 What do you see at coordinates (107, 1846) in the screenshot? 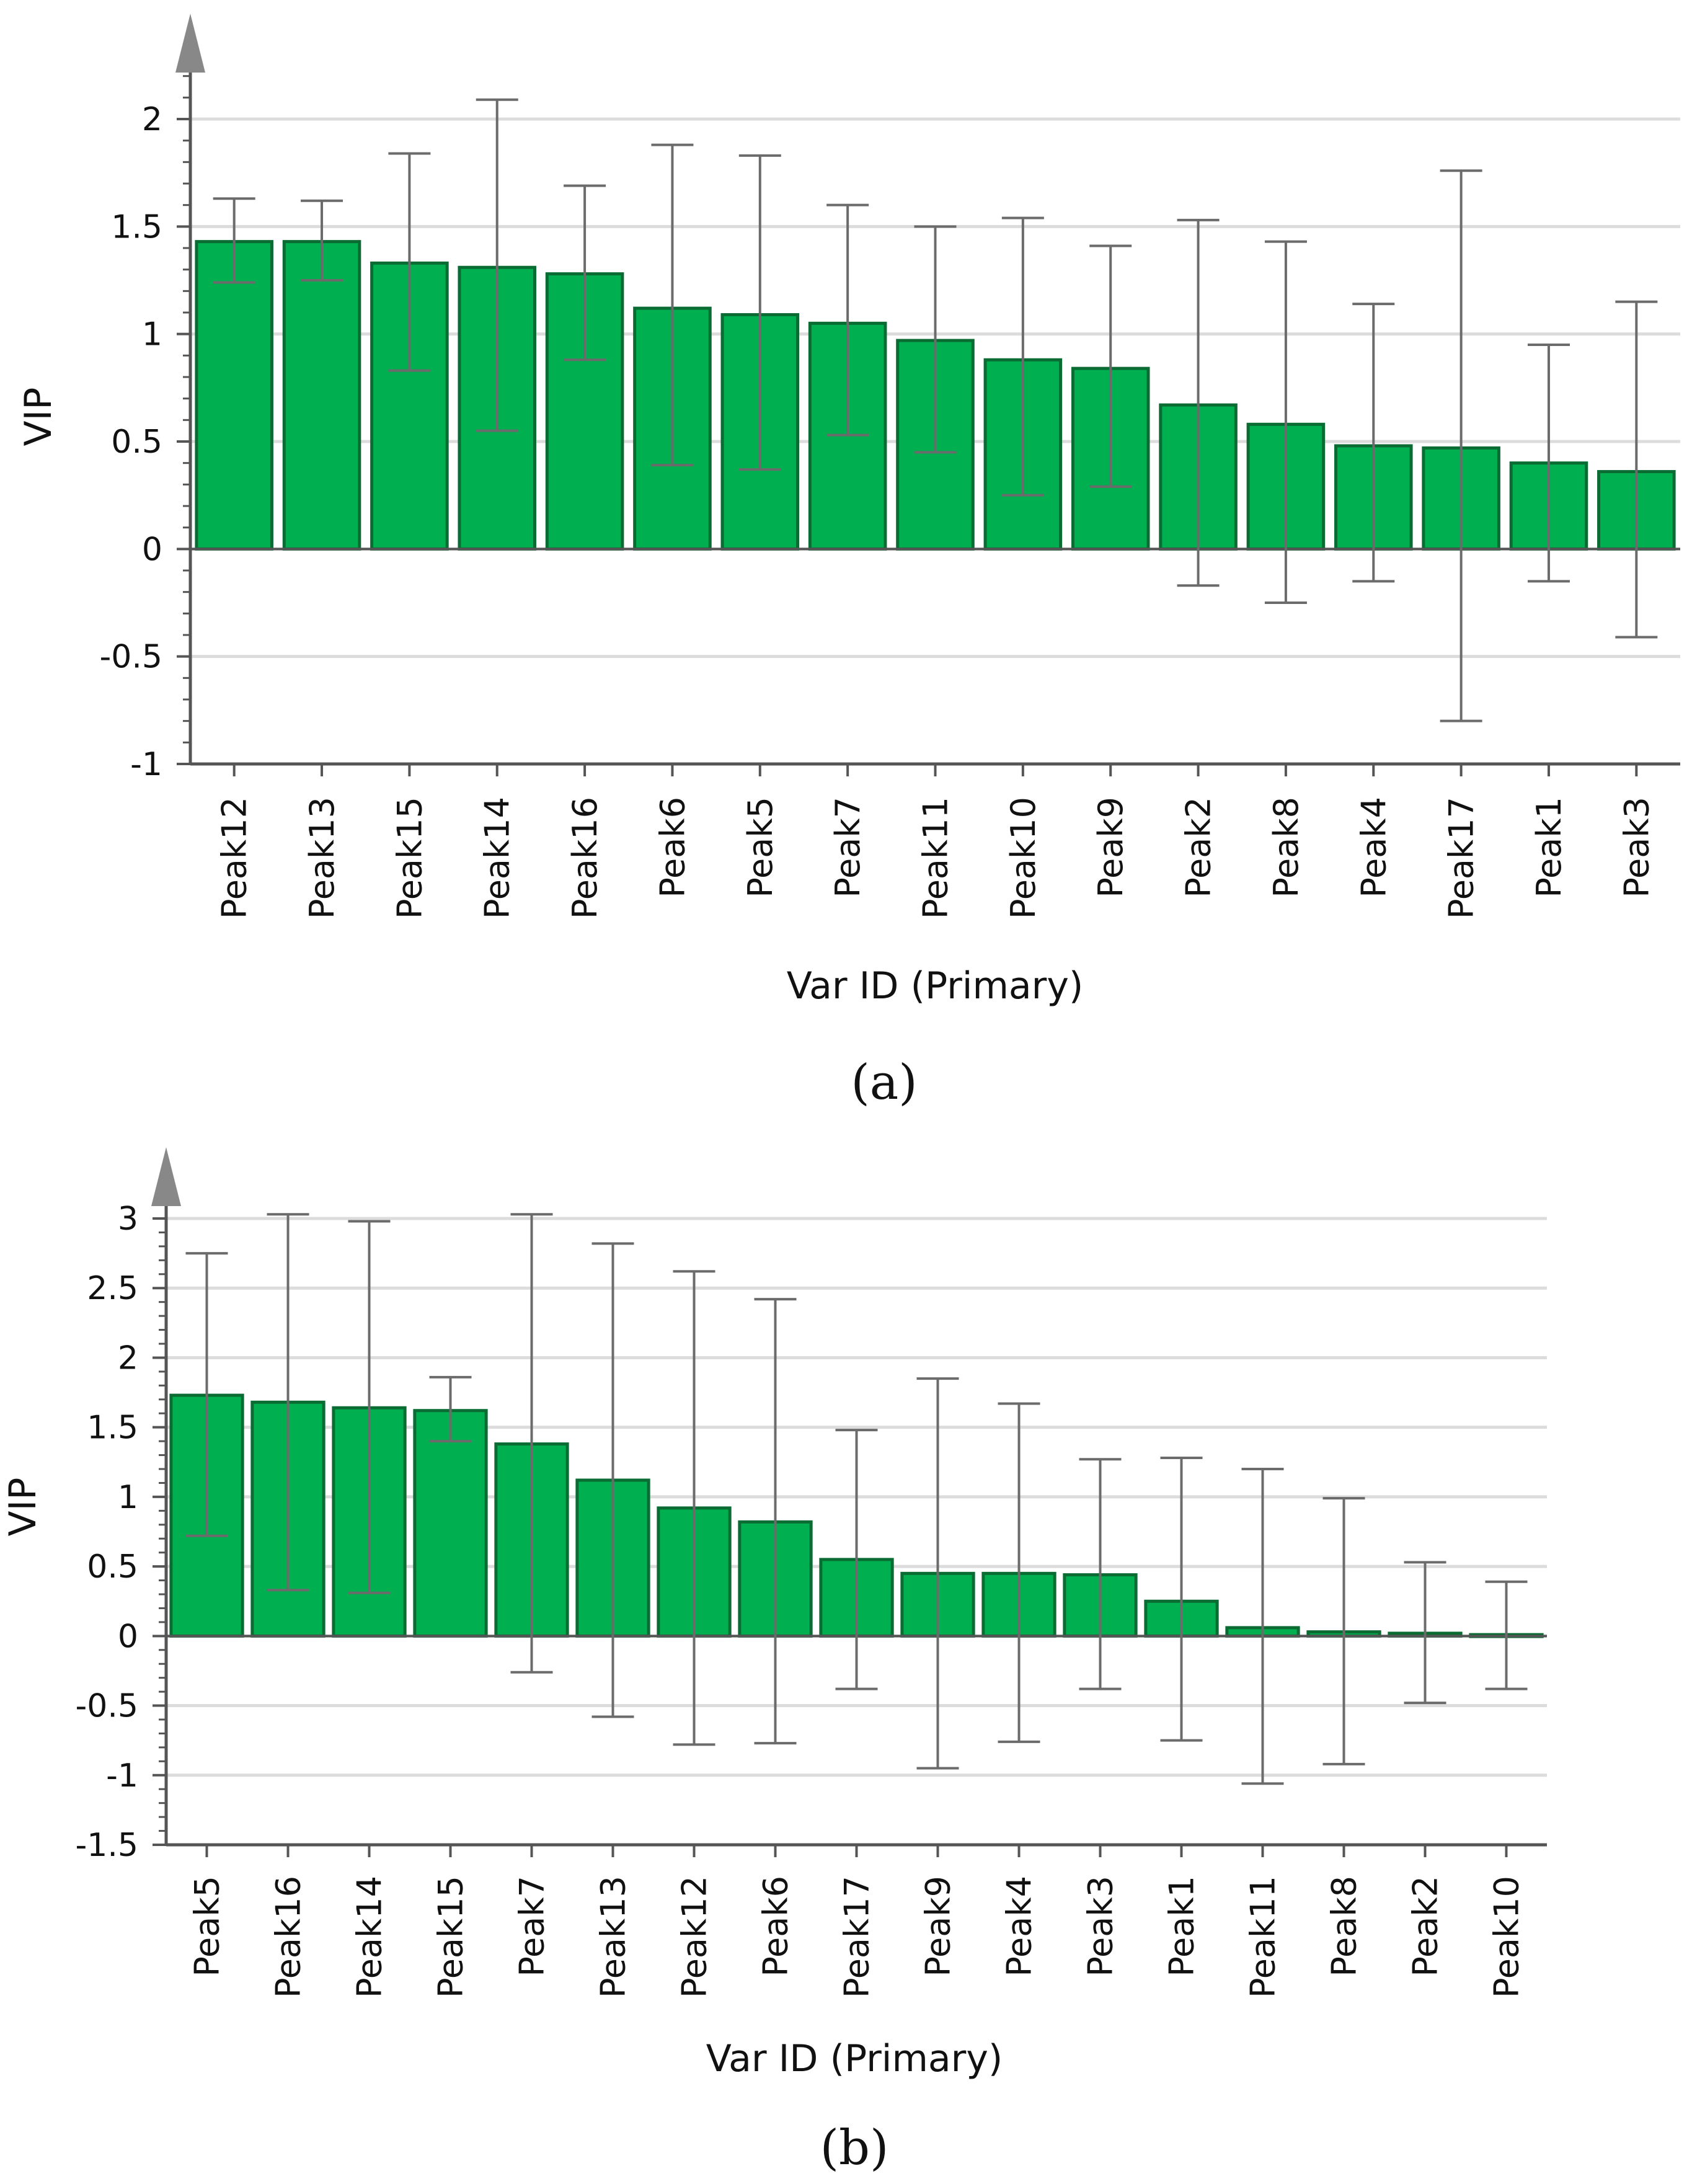
I see `y-tick-label: -1.5` at bounding box center [107, 1846].